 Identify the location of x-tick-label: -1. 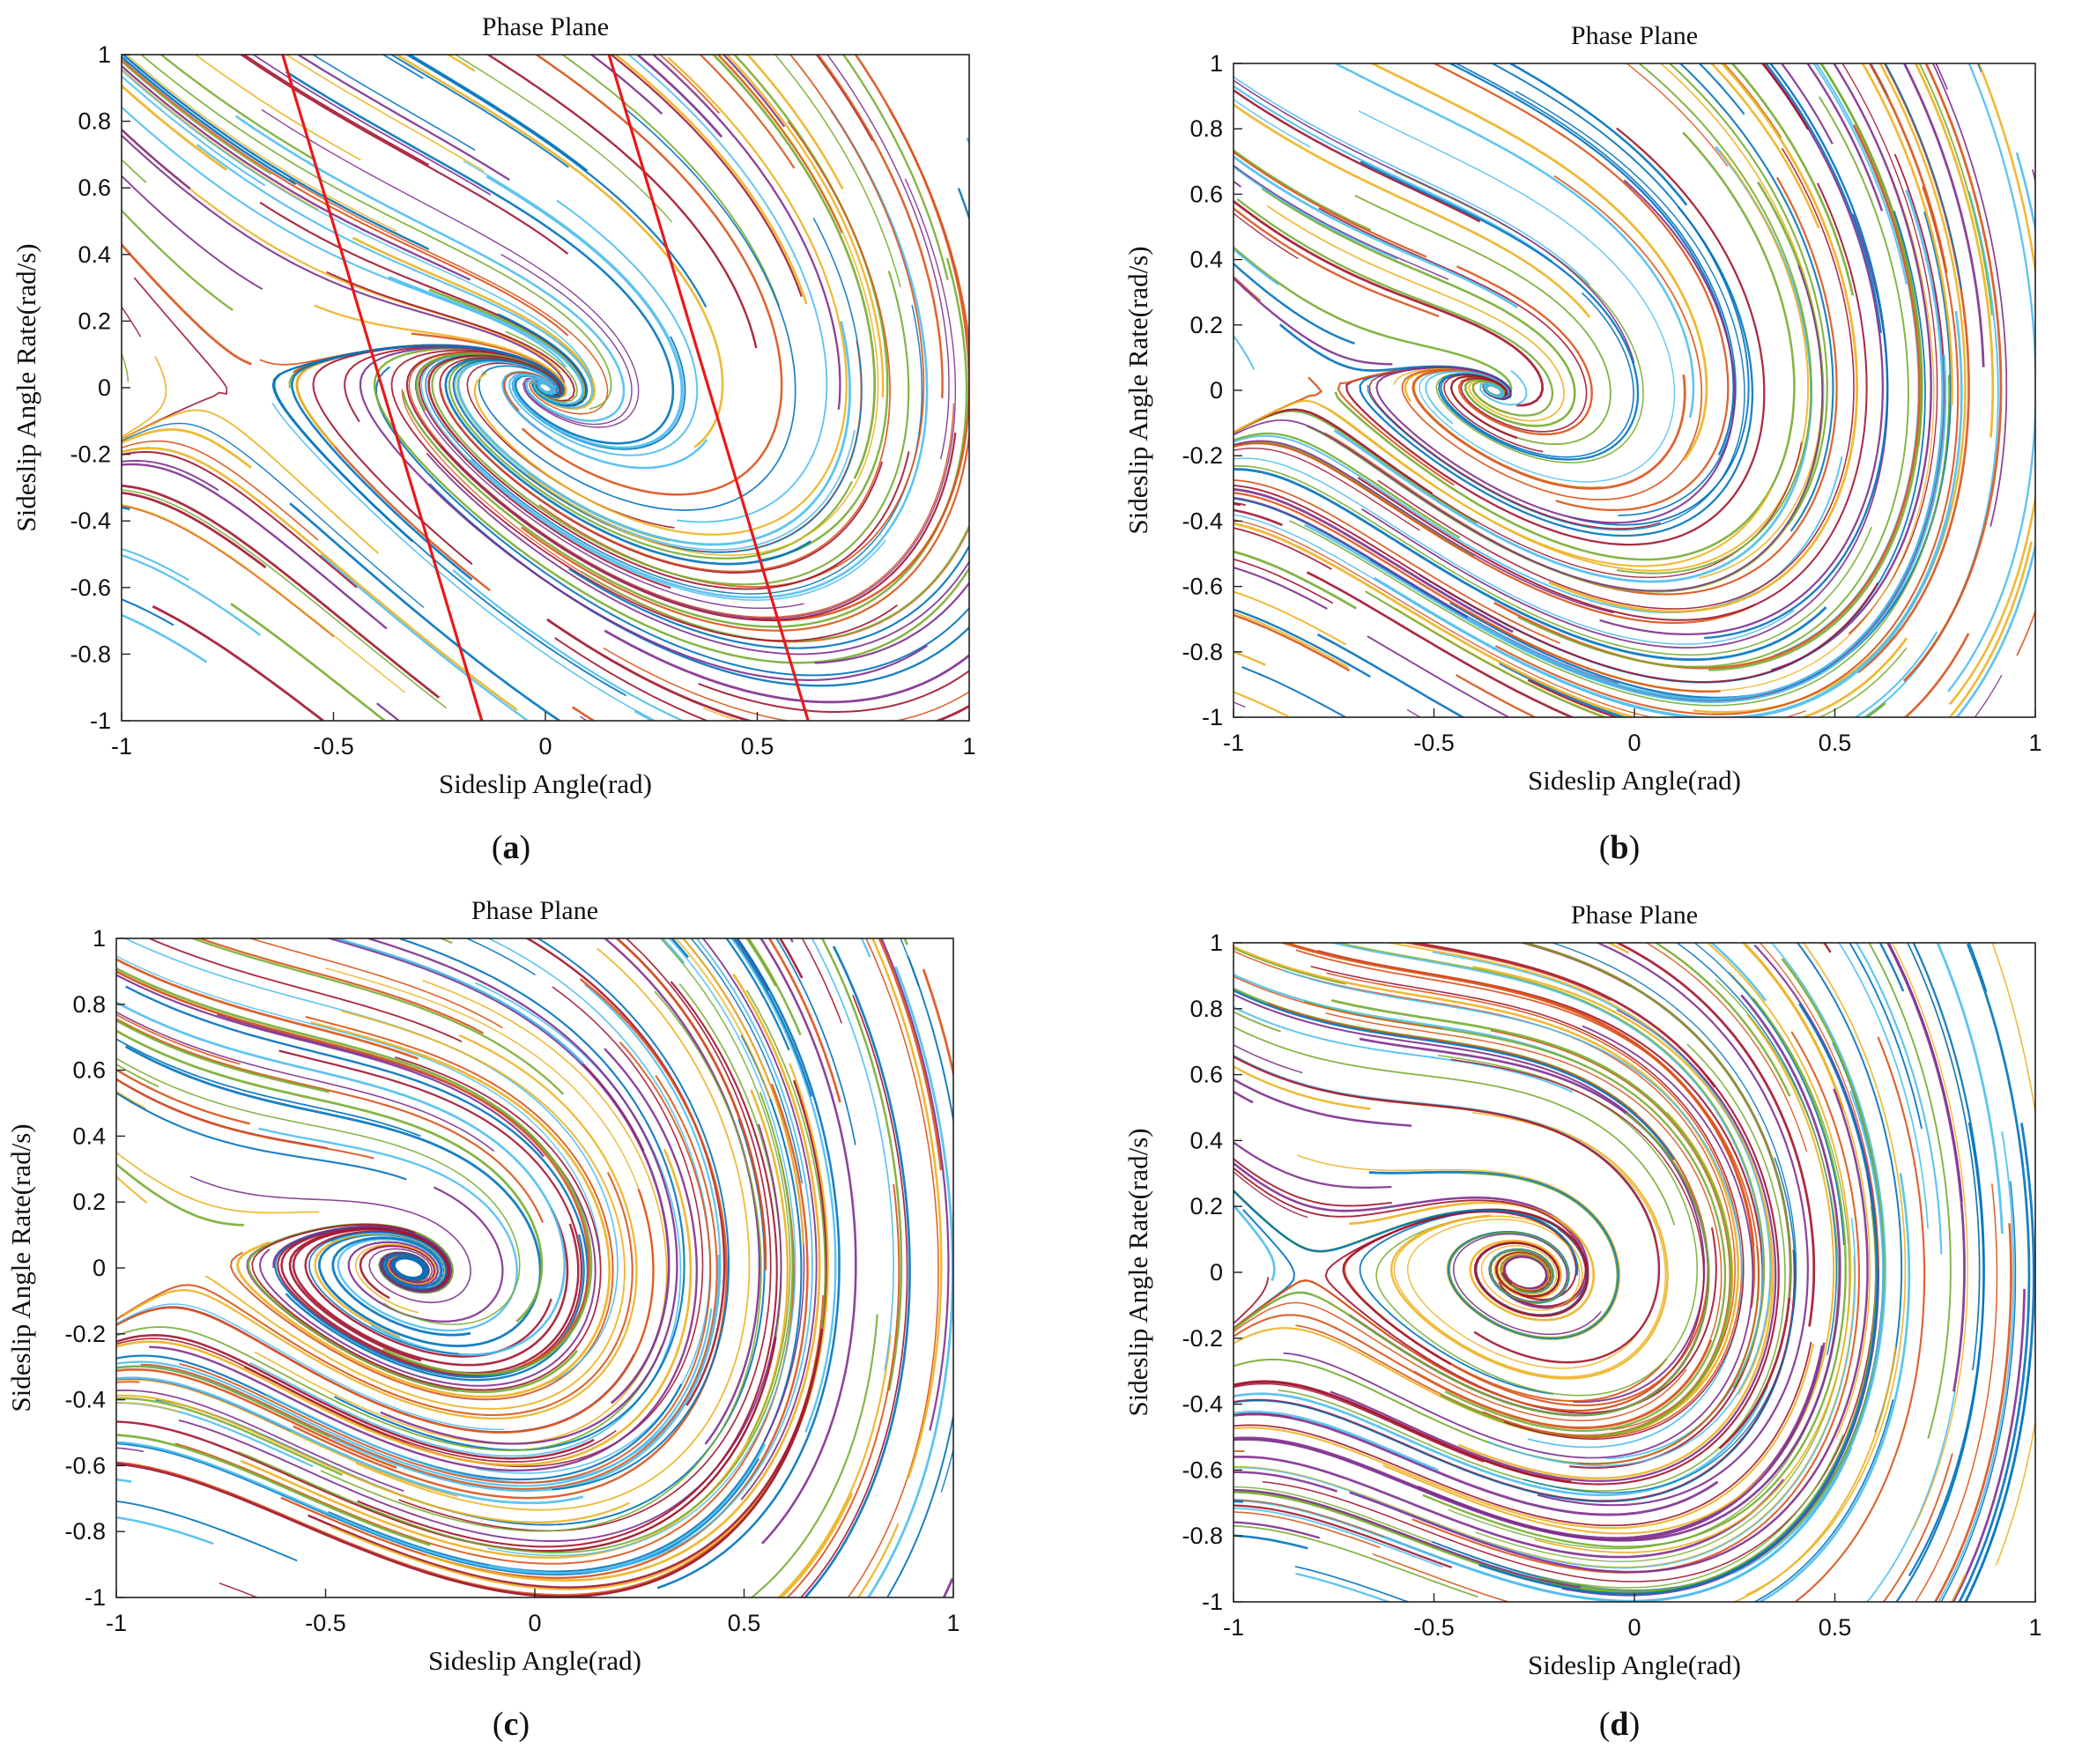
(1234, 743).